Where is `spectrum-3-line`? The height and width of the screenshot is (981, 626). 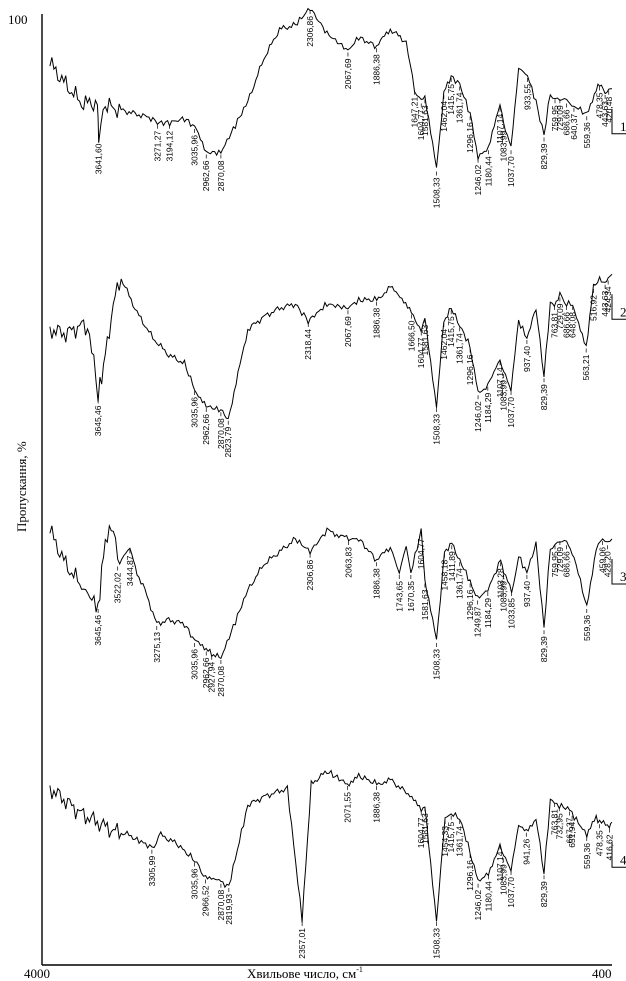
spectrum-3-line is located at coordinates (331, 591).